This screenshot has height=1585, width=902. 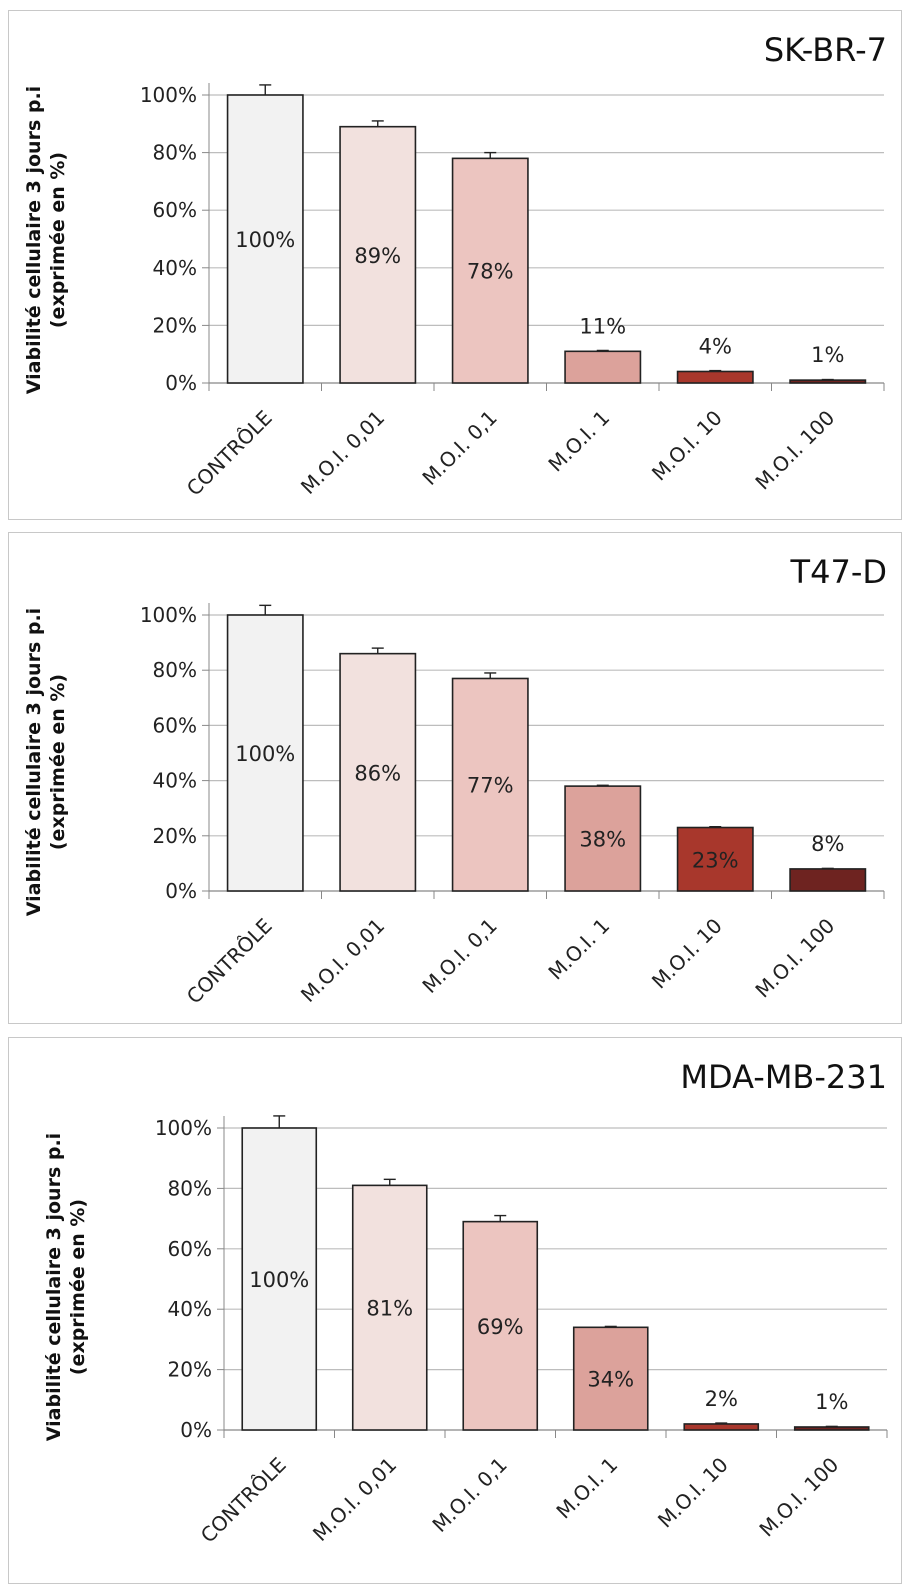 I want to click on data-label: 8%, so click(x=827, y=844).